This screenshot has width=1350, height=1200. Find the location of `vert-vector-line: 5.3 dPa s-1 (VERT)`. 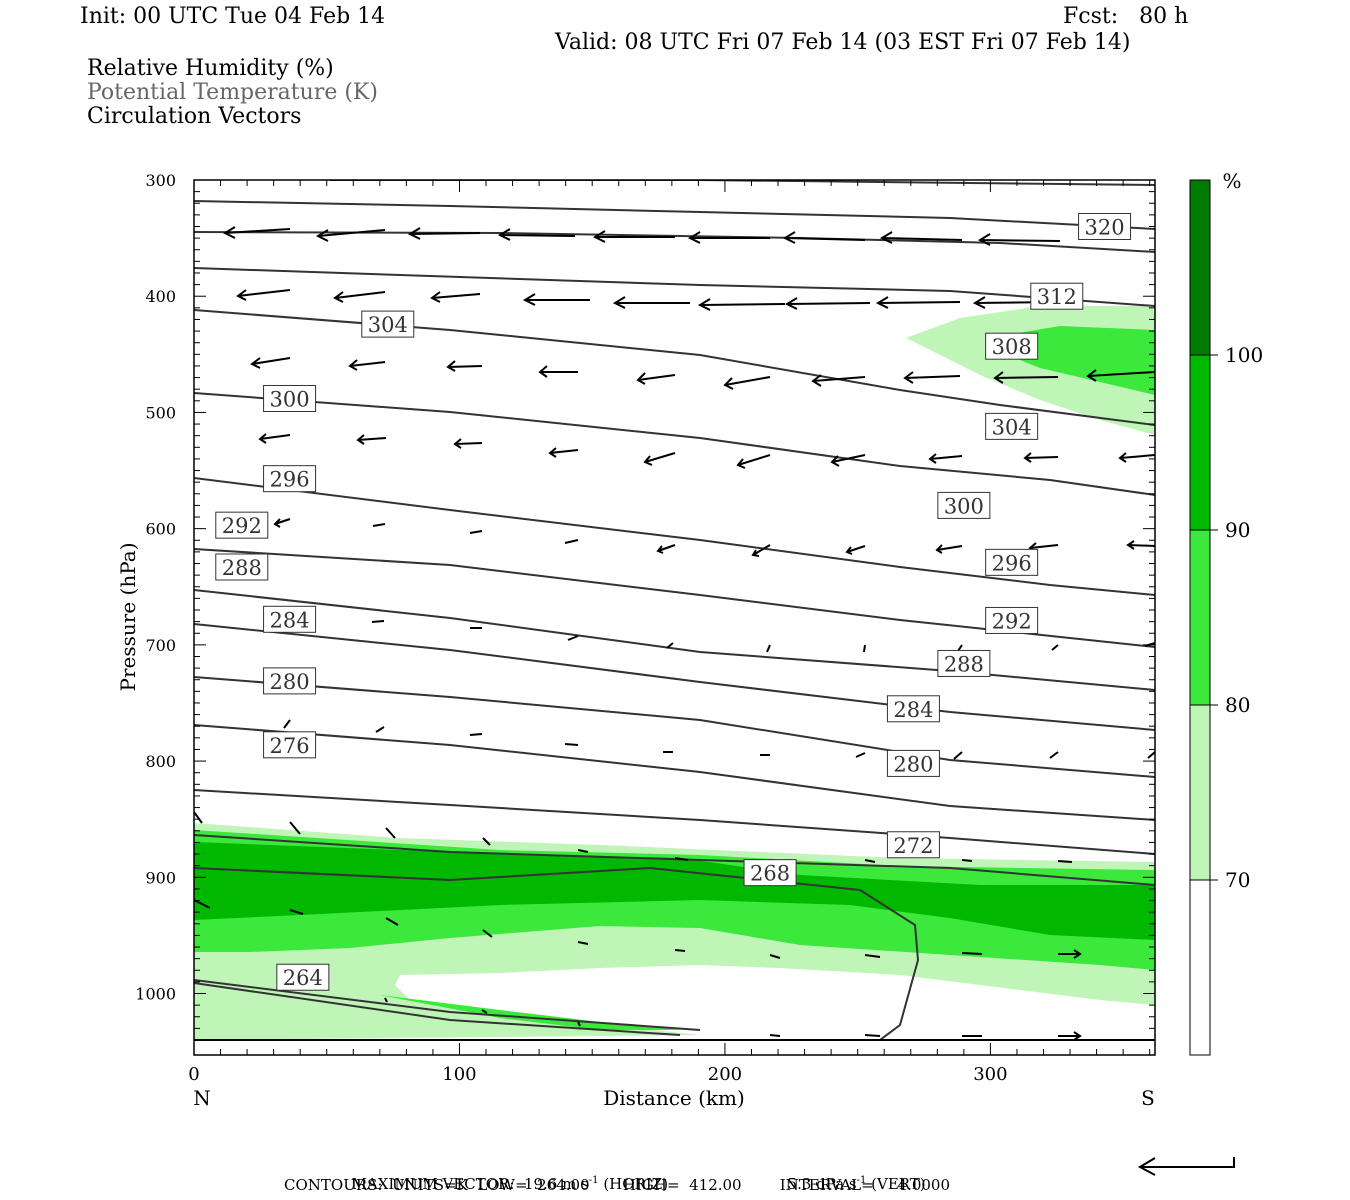

vert-vector-line: 5.3 dPa s-1 (VERT) is located at coordinates (852, 1175).